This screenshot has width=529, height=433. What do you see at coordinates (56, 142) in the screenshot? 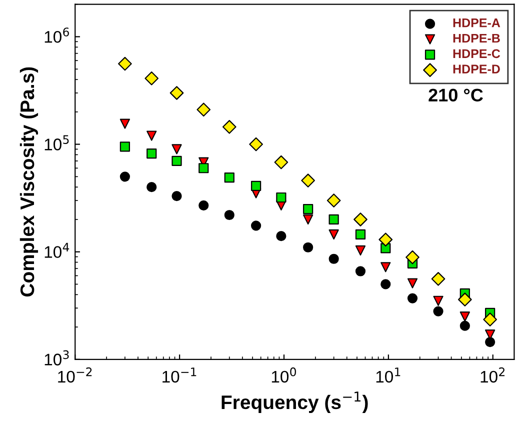
I see `y-tick-label: 10$^{5}$` at bounding box center [56, 142].